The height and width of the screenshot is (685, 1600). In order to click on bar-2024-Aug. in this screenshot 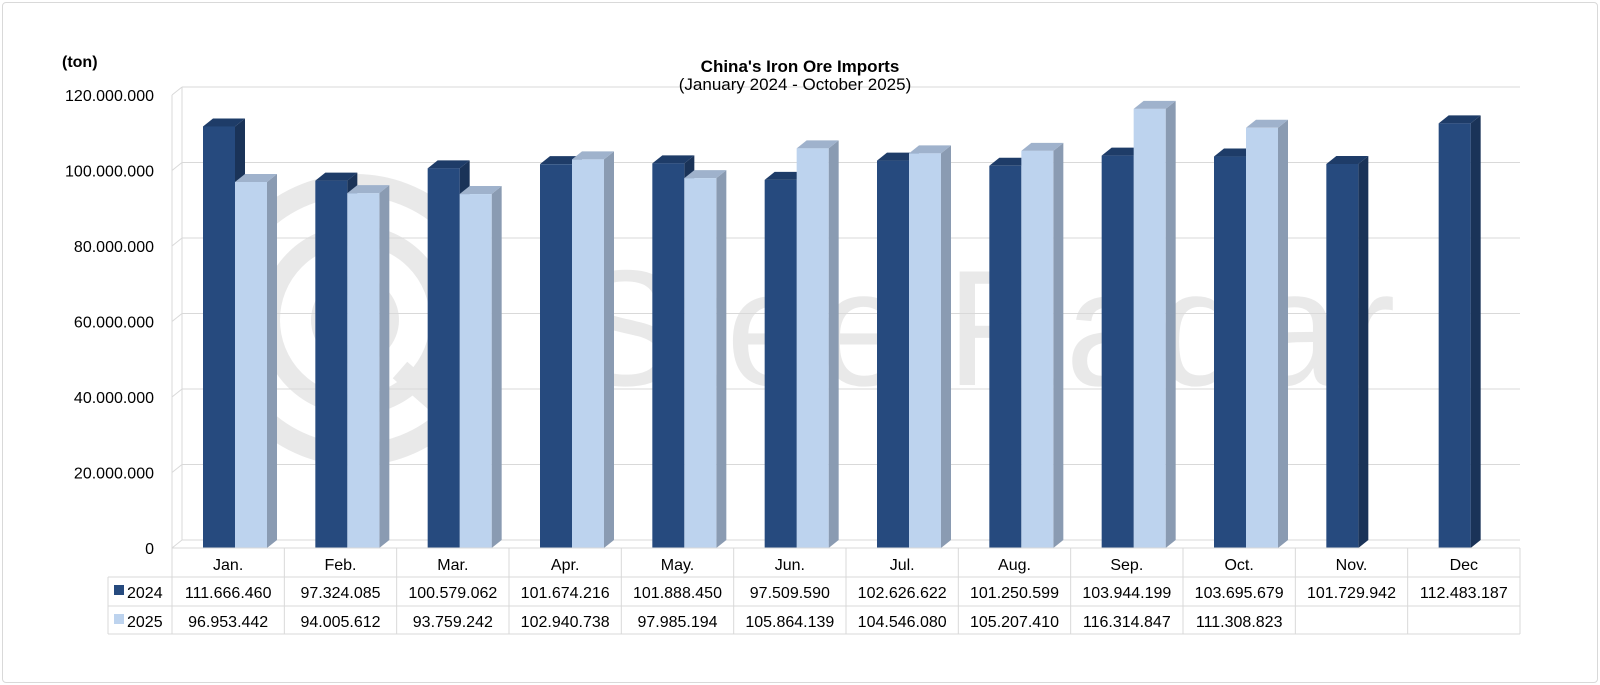, I will do `click(1005, 356)`.